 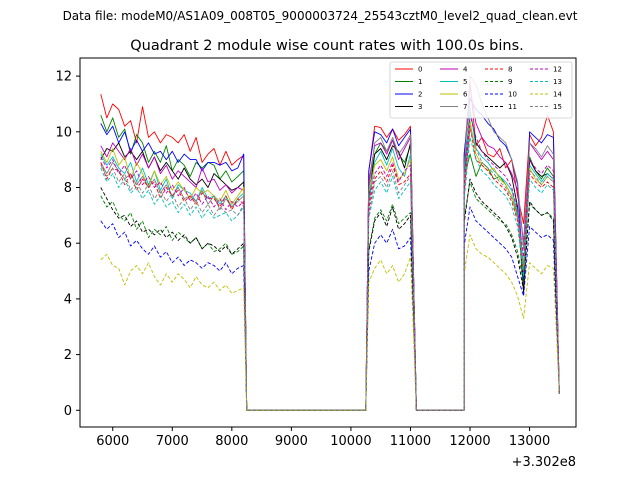 I want to click on legend-label-5: 5, so click(x=465, y=82).